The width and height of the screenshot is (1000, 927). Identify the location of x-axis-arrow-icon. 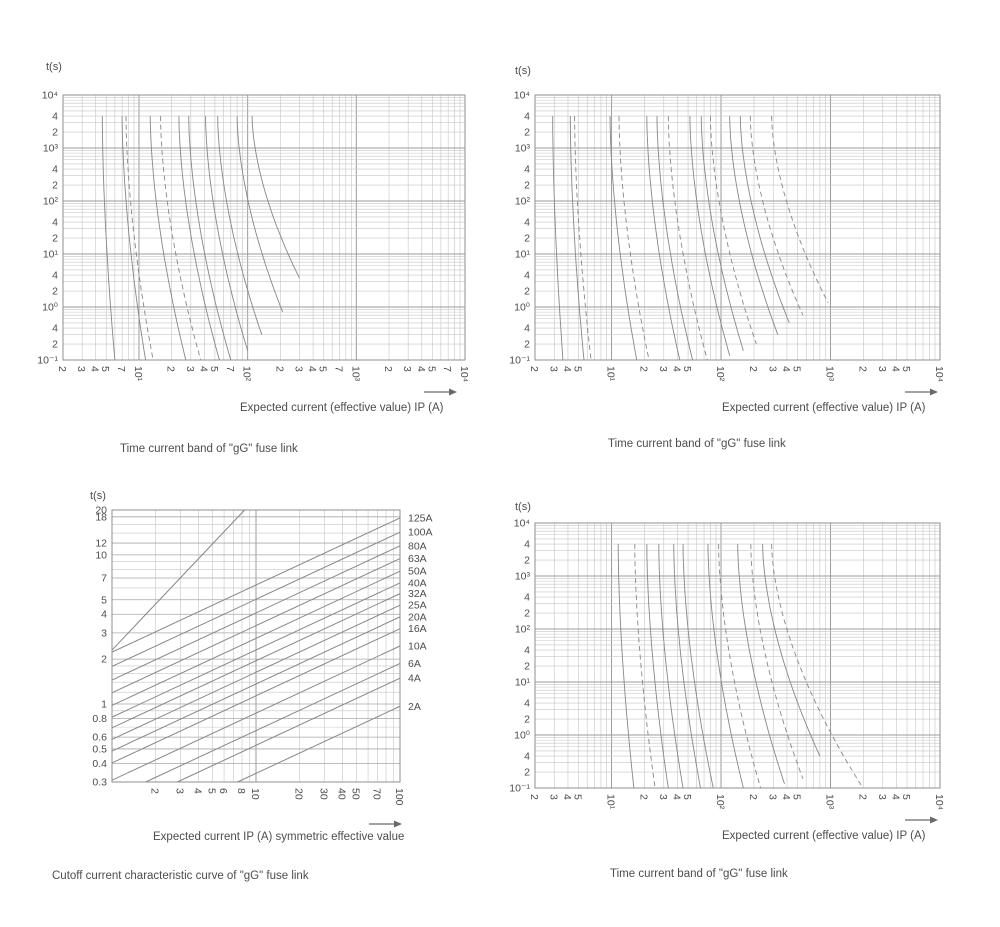
(440, 392).